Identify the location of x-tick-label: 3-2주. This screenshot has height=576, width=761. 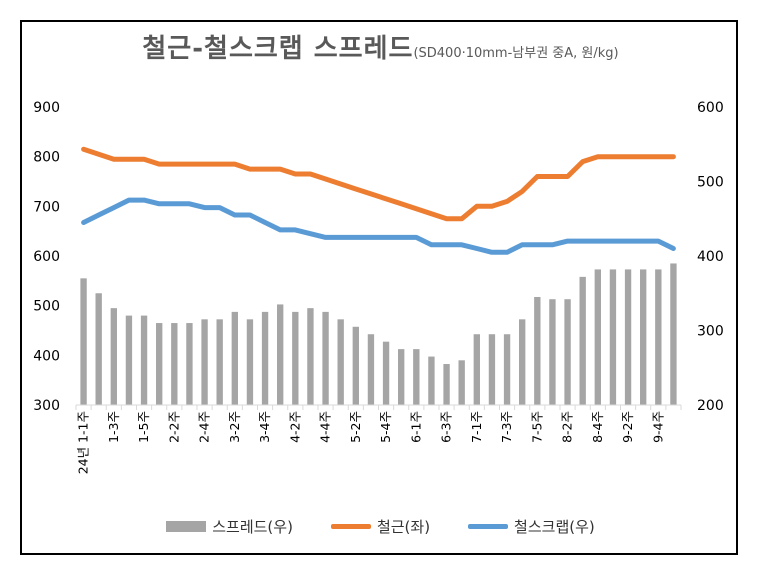
(234, 427).